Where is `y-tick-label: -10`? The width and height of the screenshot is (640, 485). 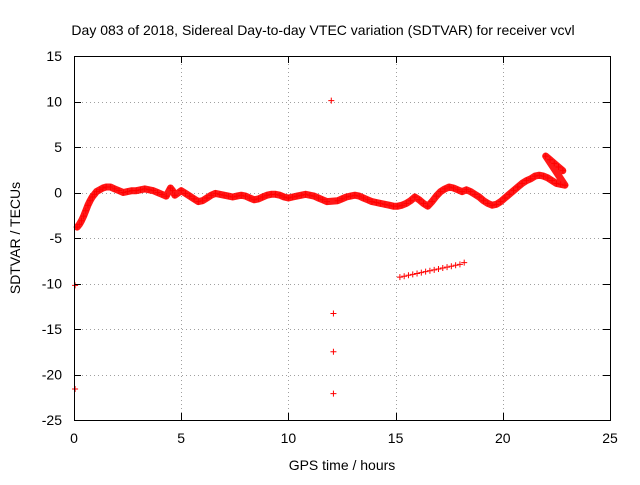
y-tick-label: -10 is located at coordinates (52, 284).